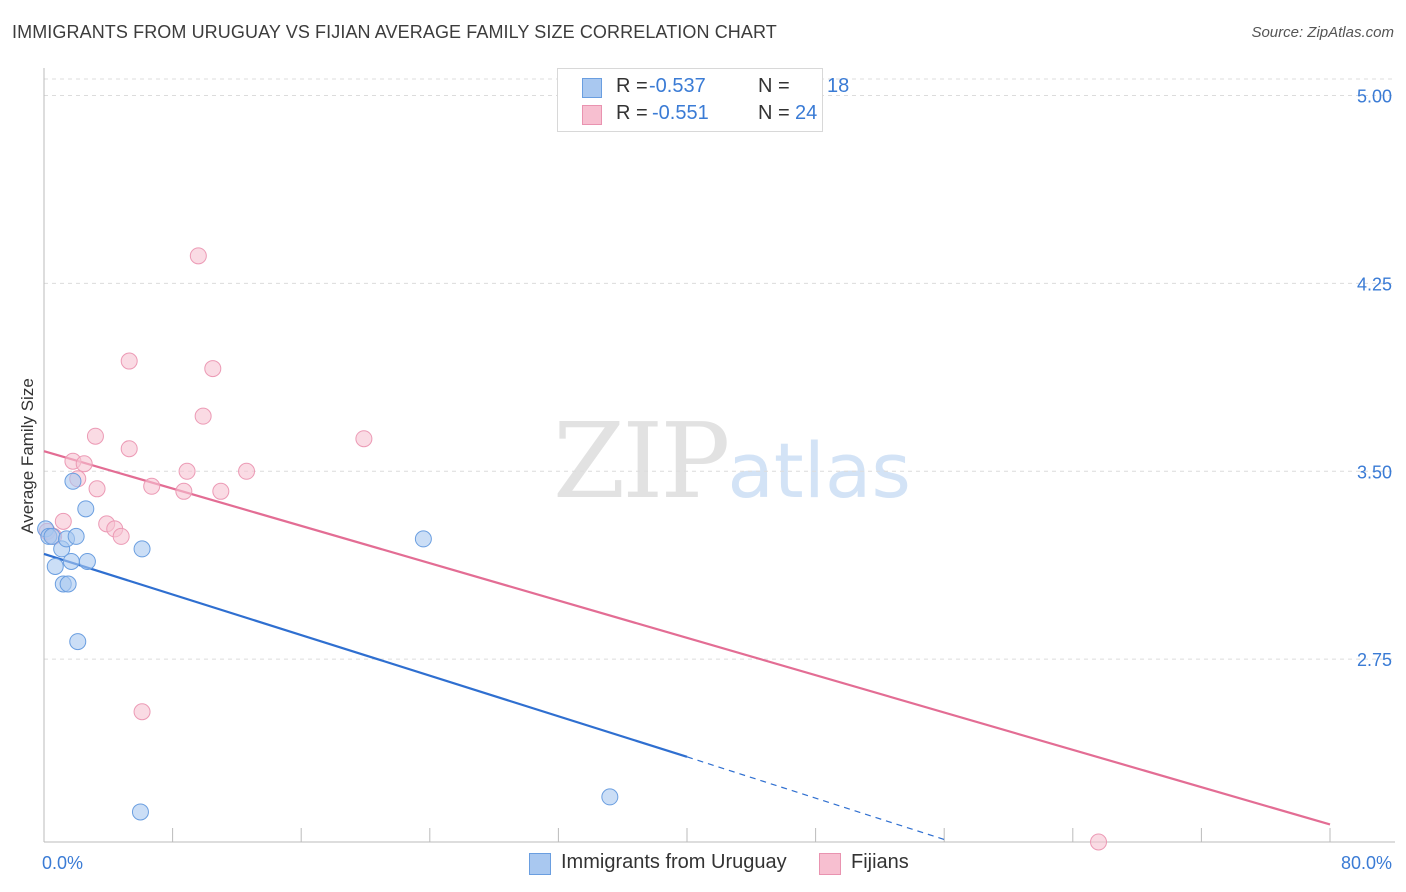 The image size is (1406, 892). Describe the element at coordinates (1374, 284) in the screenshot. I see `y-tick-label: 4.25` at that location.